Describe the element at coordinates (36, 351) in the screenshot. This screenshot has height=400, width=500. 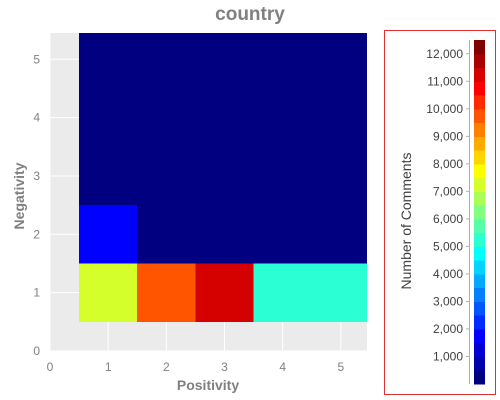
I see `y-tick-label: 0` at that location.